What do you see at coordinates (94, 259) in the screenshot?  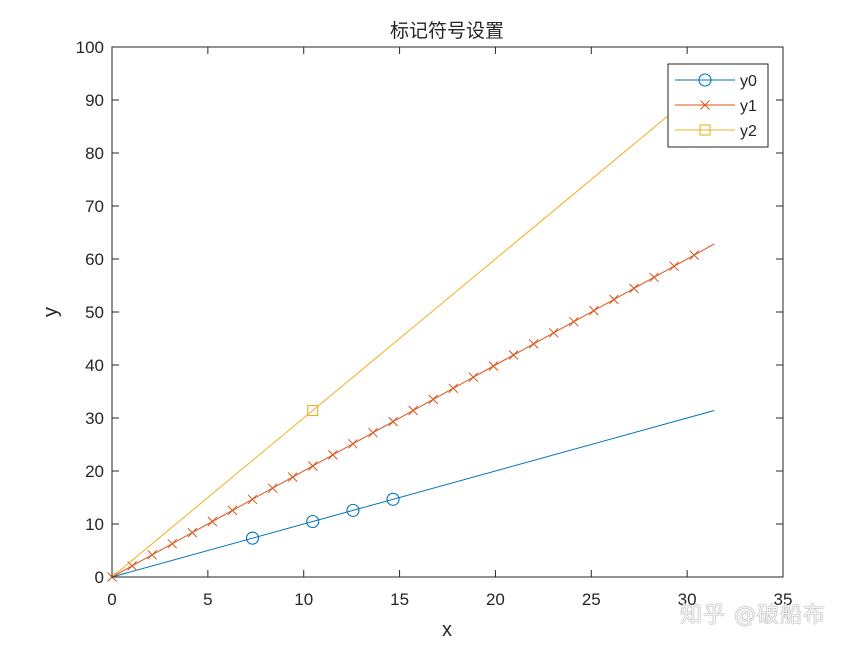 I see `y-tick-label: 60` at bounding box center [94, 259].